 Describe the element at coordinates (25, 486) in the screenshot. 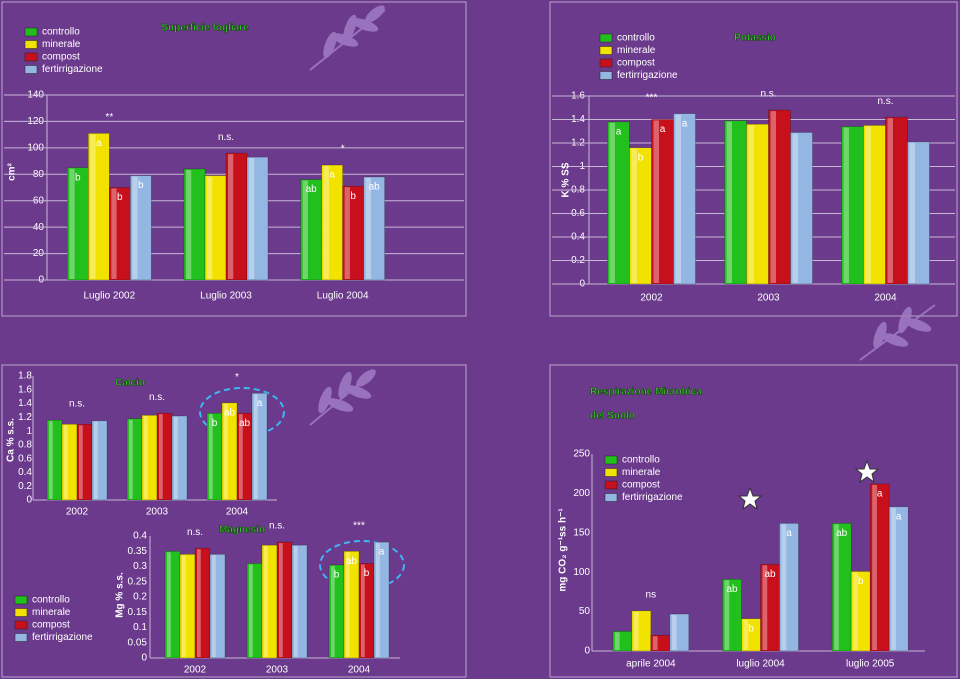

I see `y-tick-label: 0.2` at that location.